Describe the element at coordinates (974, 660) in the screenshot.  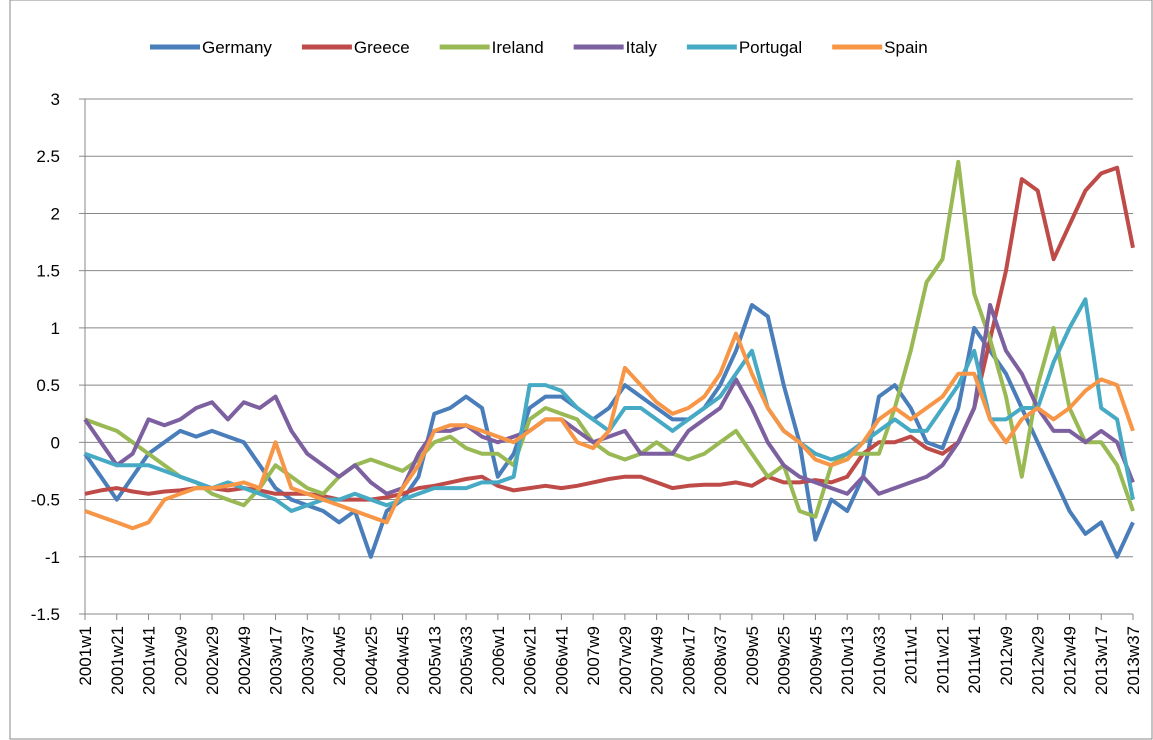
I see `x-tick-label: 2011w41` at that location.